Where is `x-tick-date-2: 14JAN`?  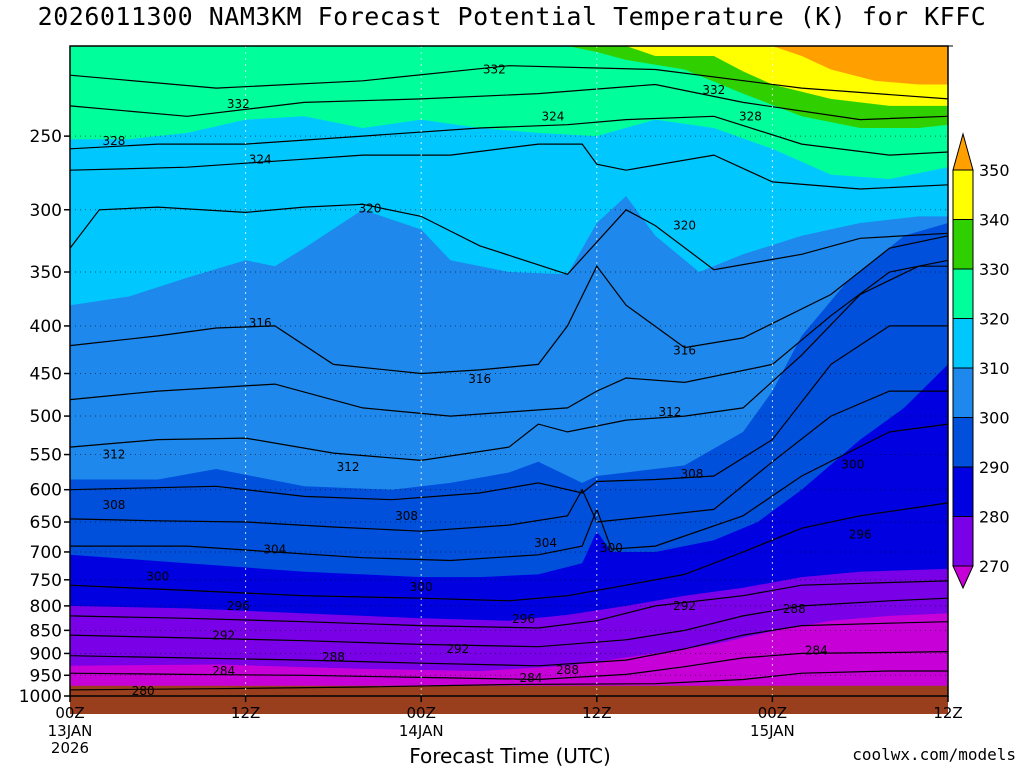
x-tick-date-2: 14JAN is located at coordinates (421, 731).